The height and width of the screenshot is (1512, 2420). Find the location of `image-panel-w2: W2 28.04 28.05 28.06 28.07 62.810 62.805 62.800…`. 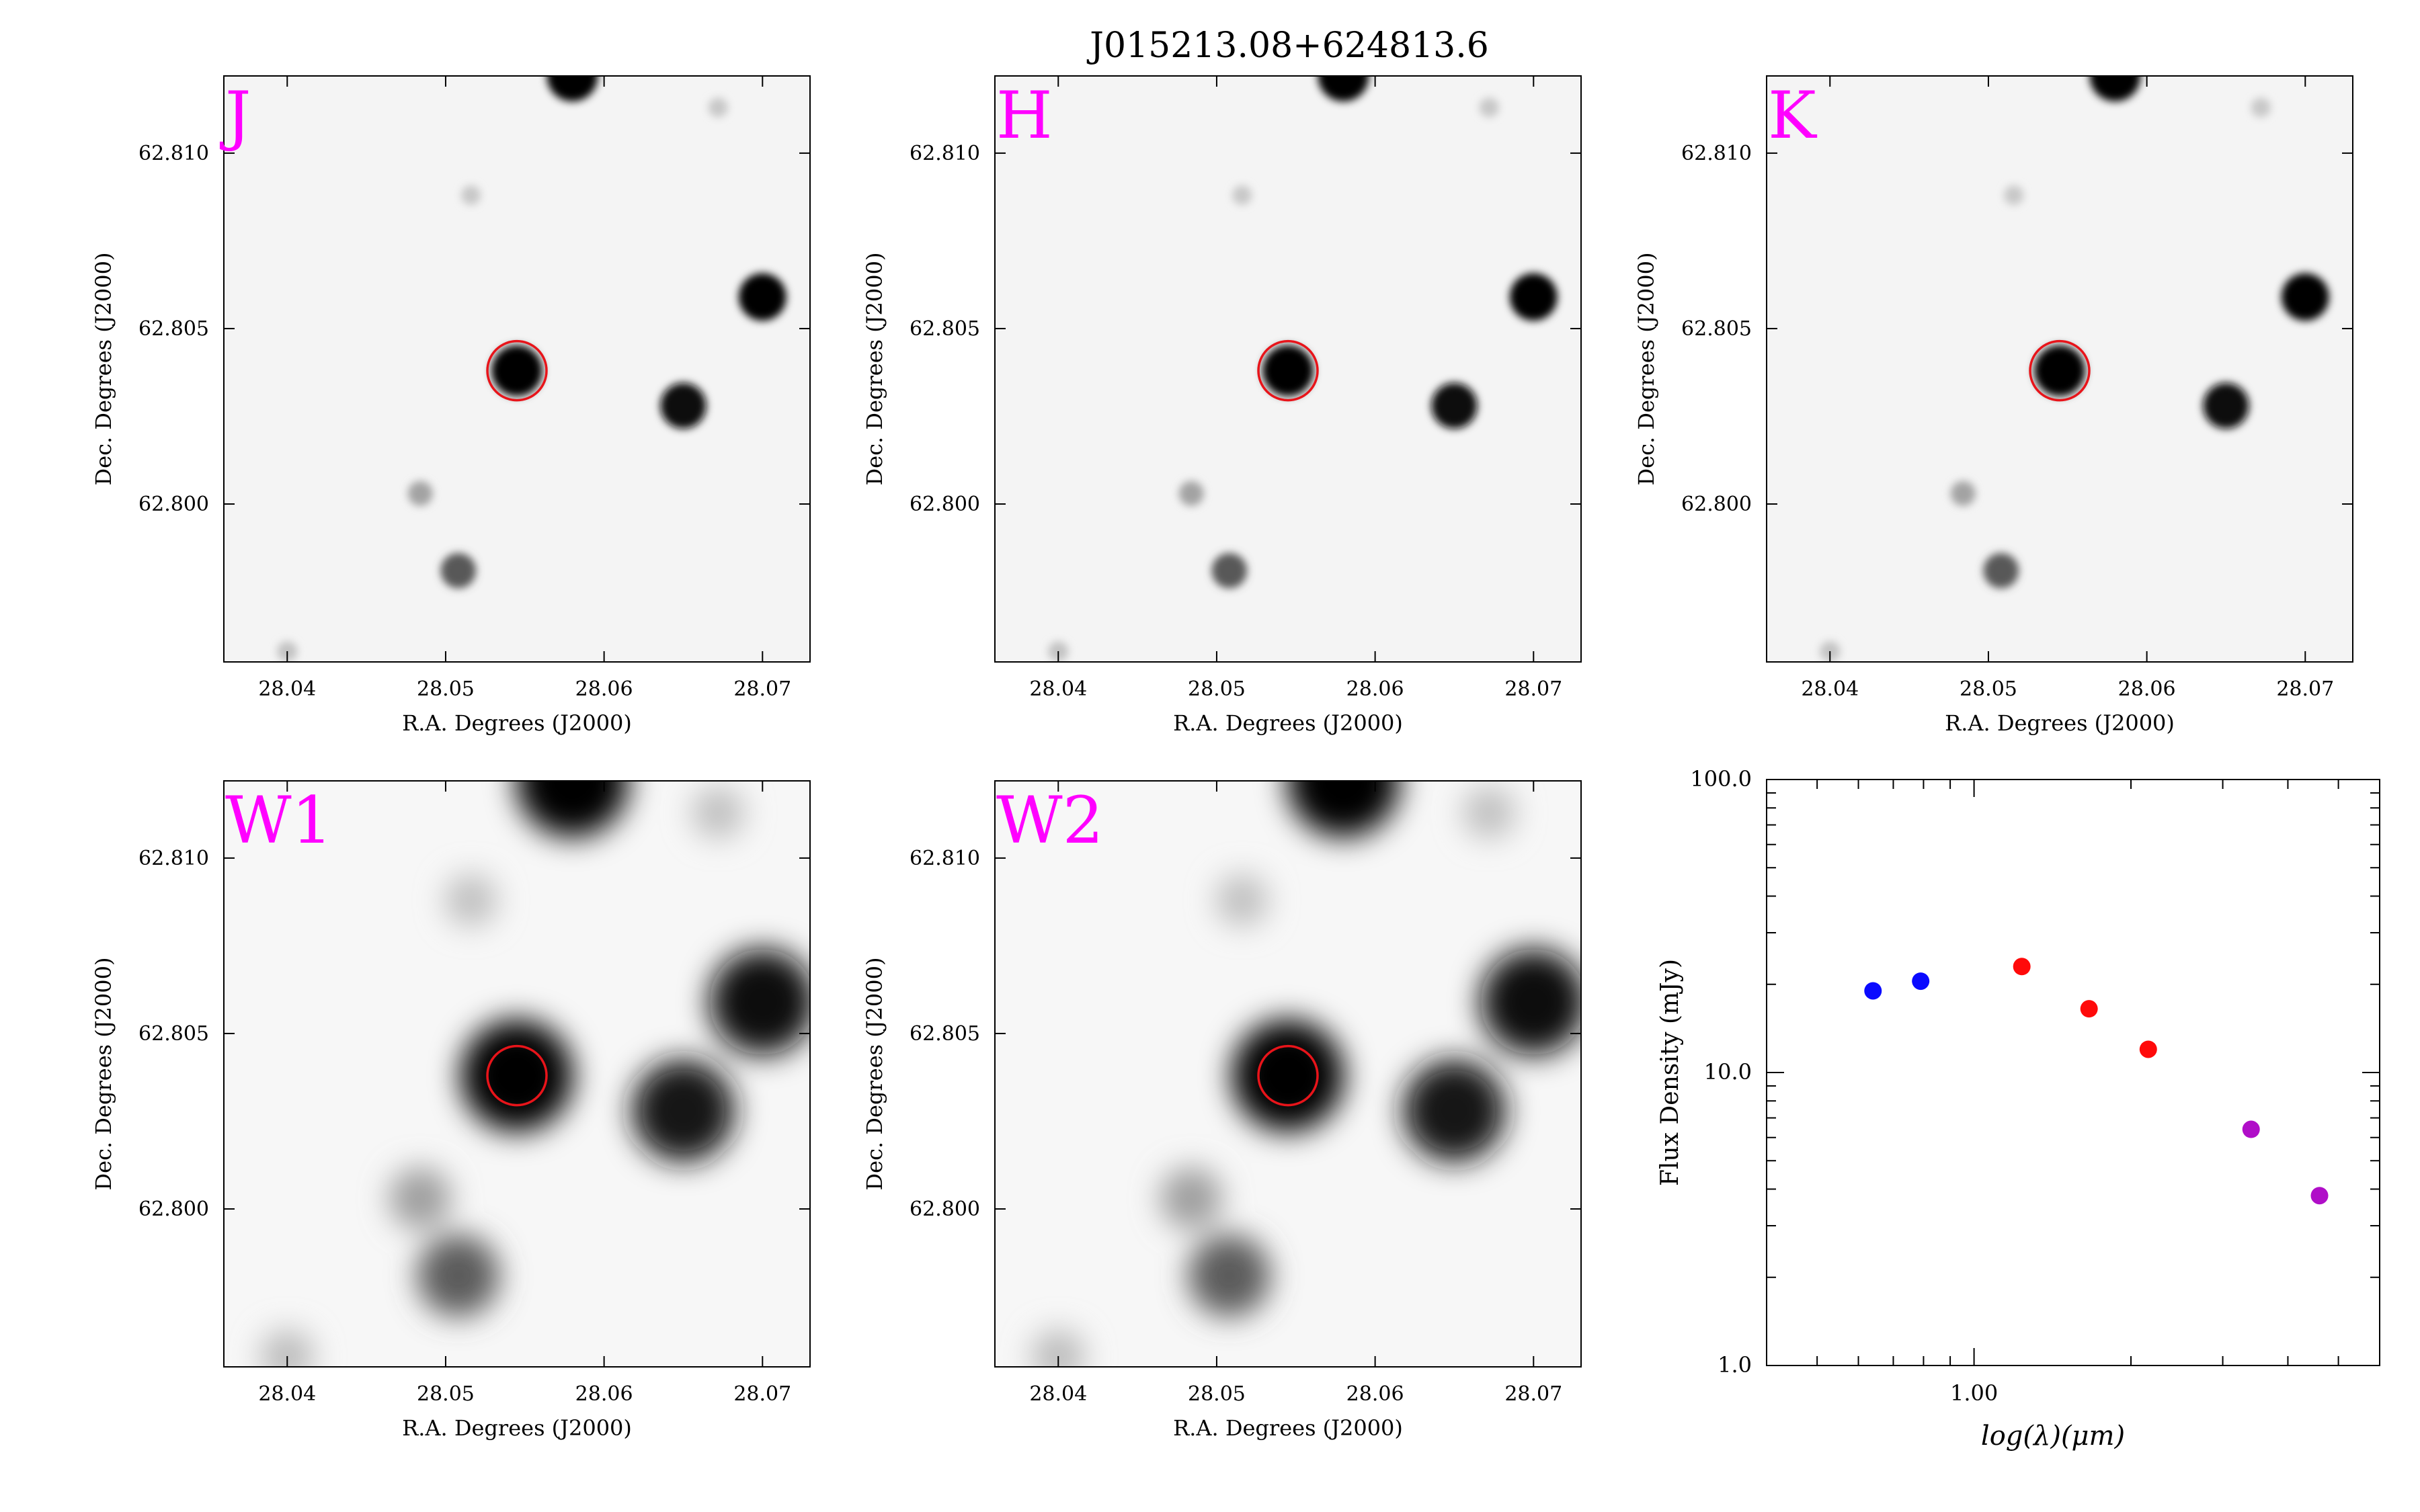

image-panel-w2: W2 28.04 28.05 28.06 28.07 62.810 62.805 62.800… is located at coordinates (1222, 1110).